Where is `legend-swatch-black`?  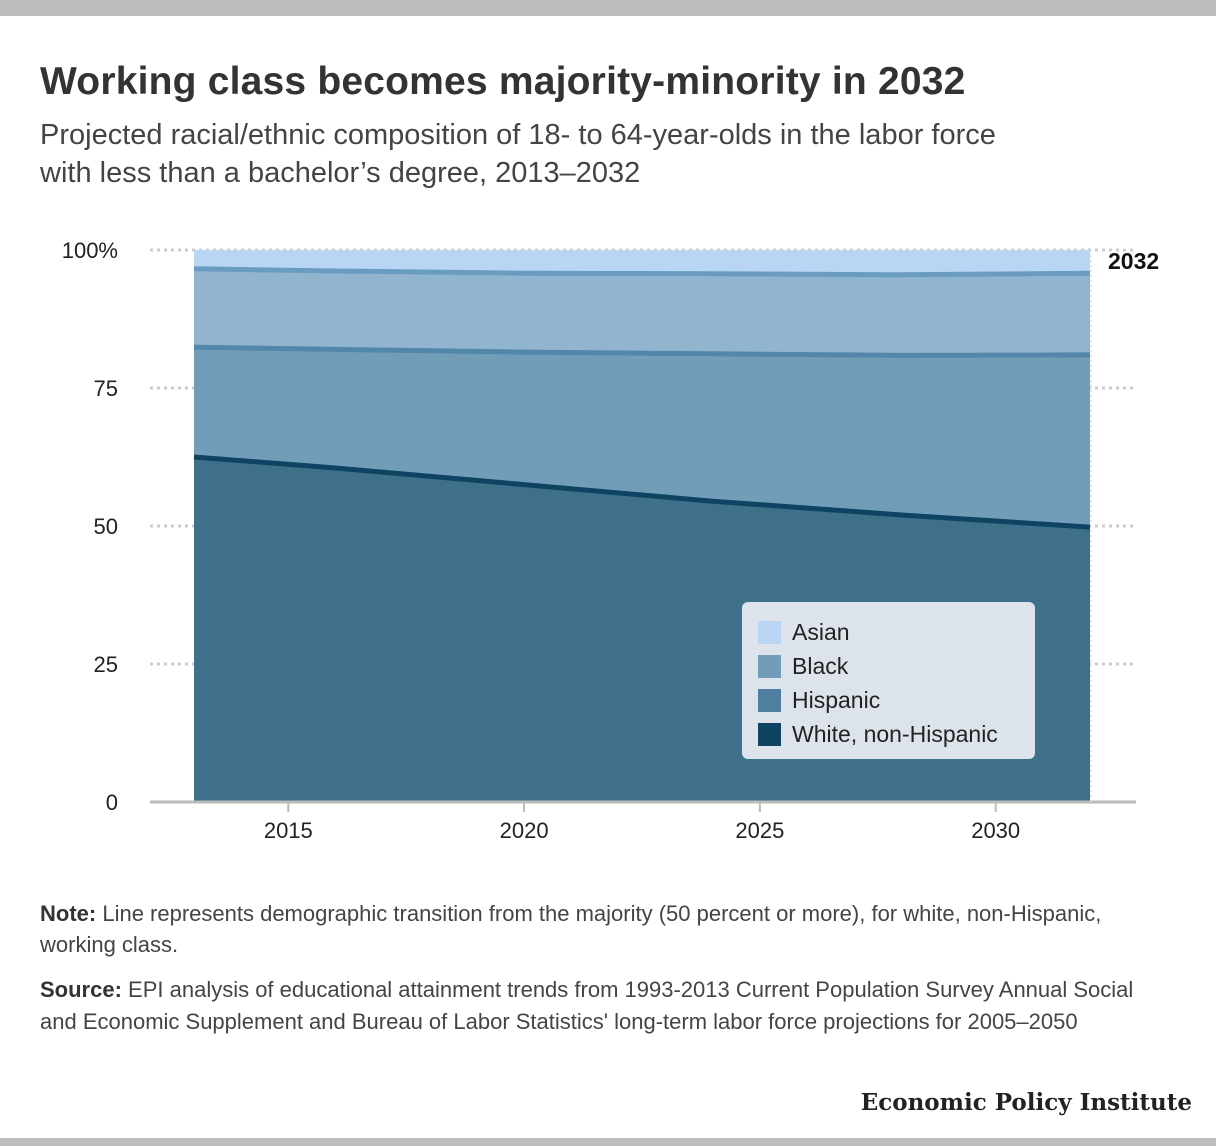 legend-swatch-black is located at coordinates (769, 666).